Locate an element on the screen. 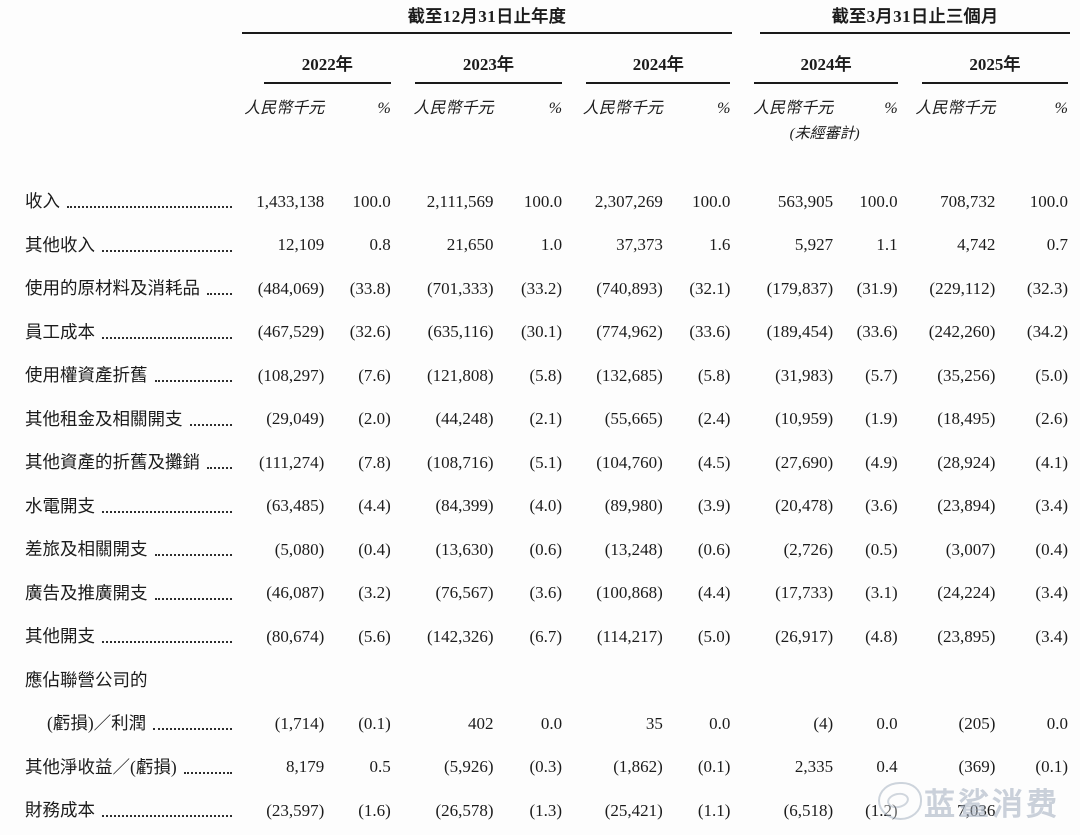 This screenshot has width=1080, height=835. amount-cell: 402 is located at coordinates (481, 723).